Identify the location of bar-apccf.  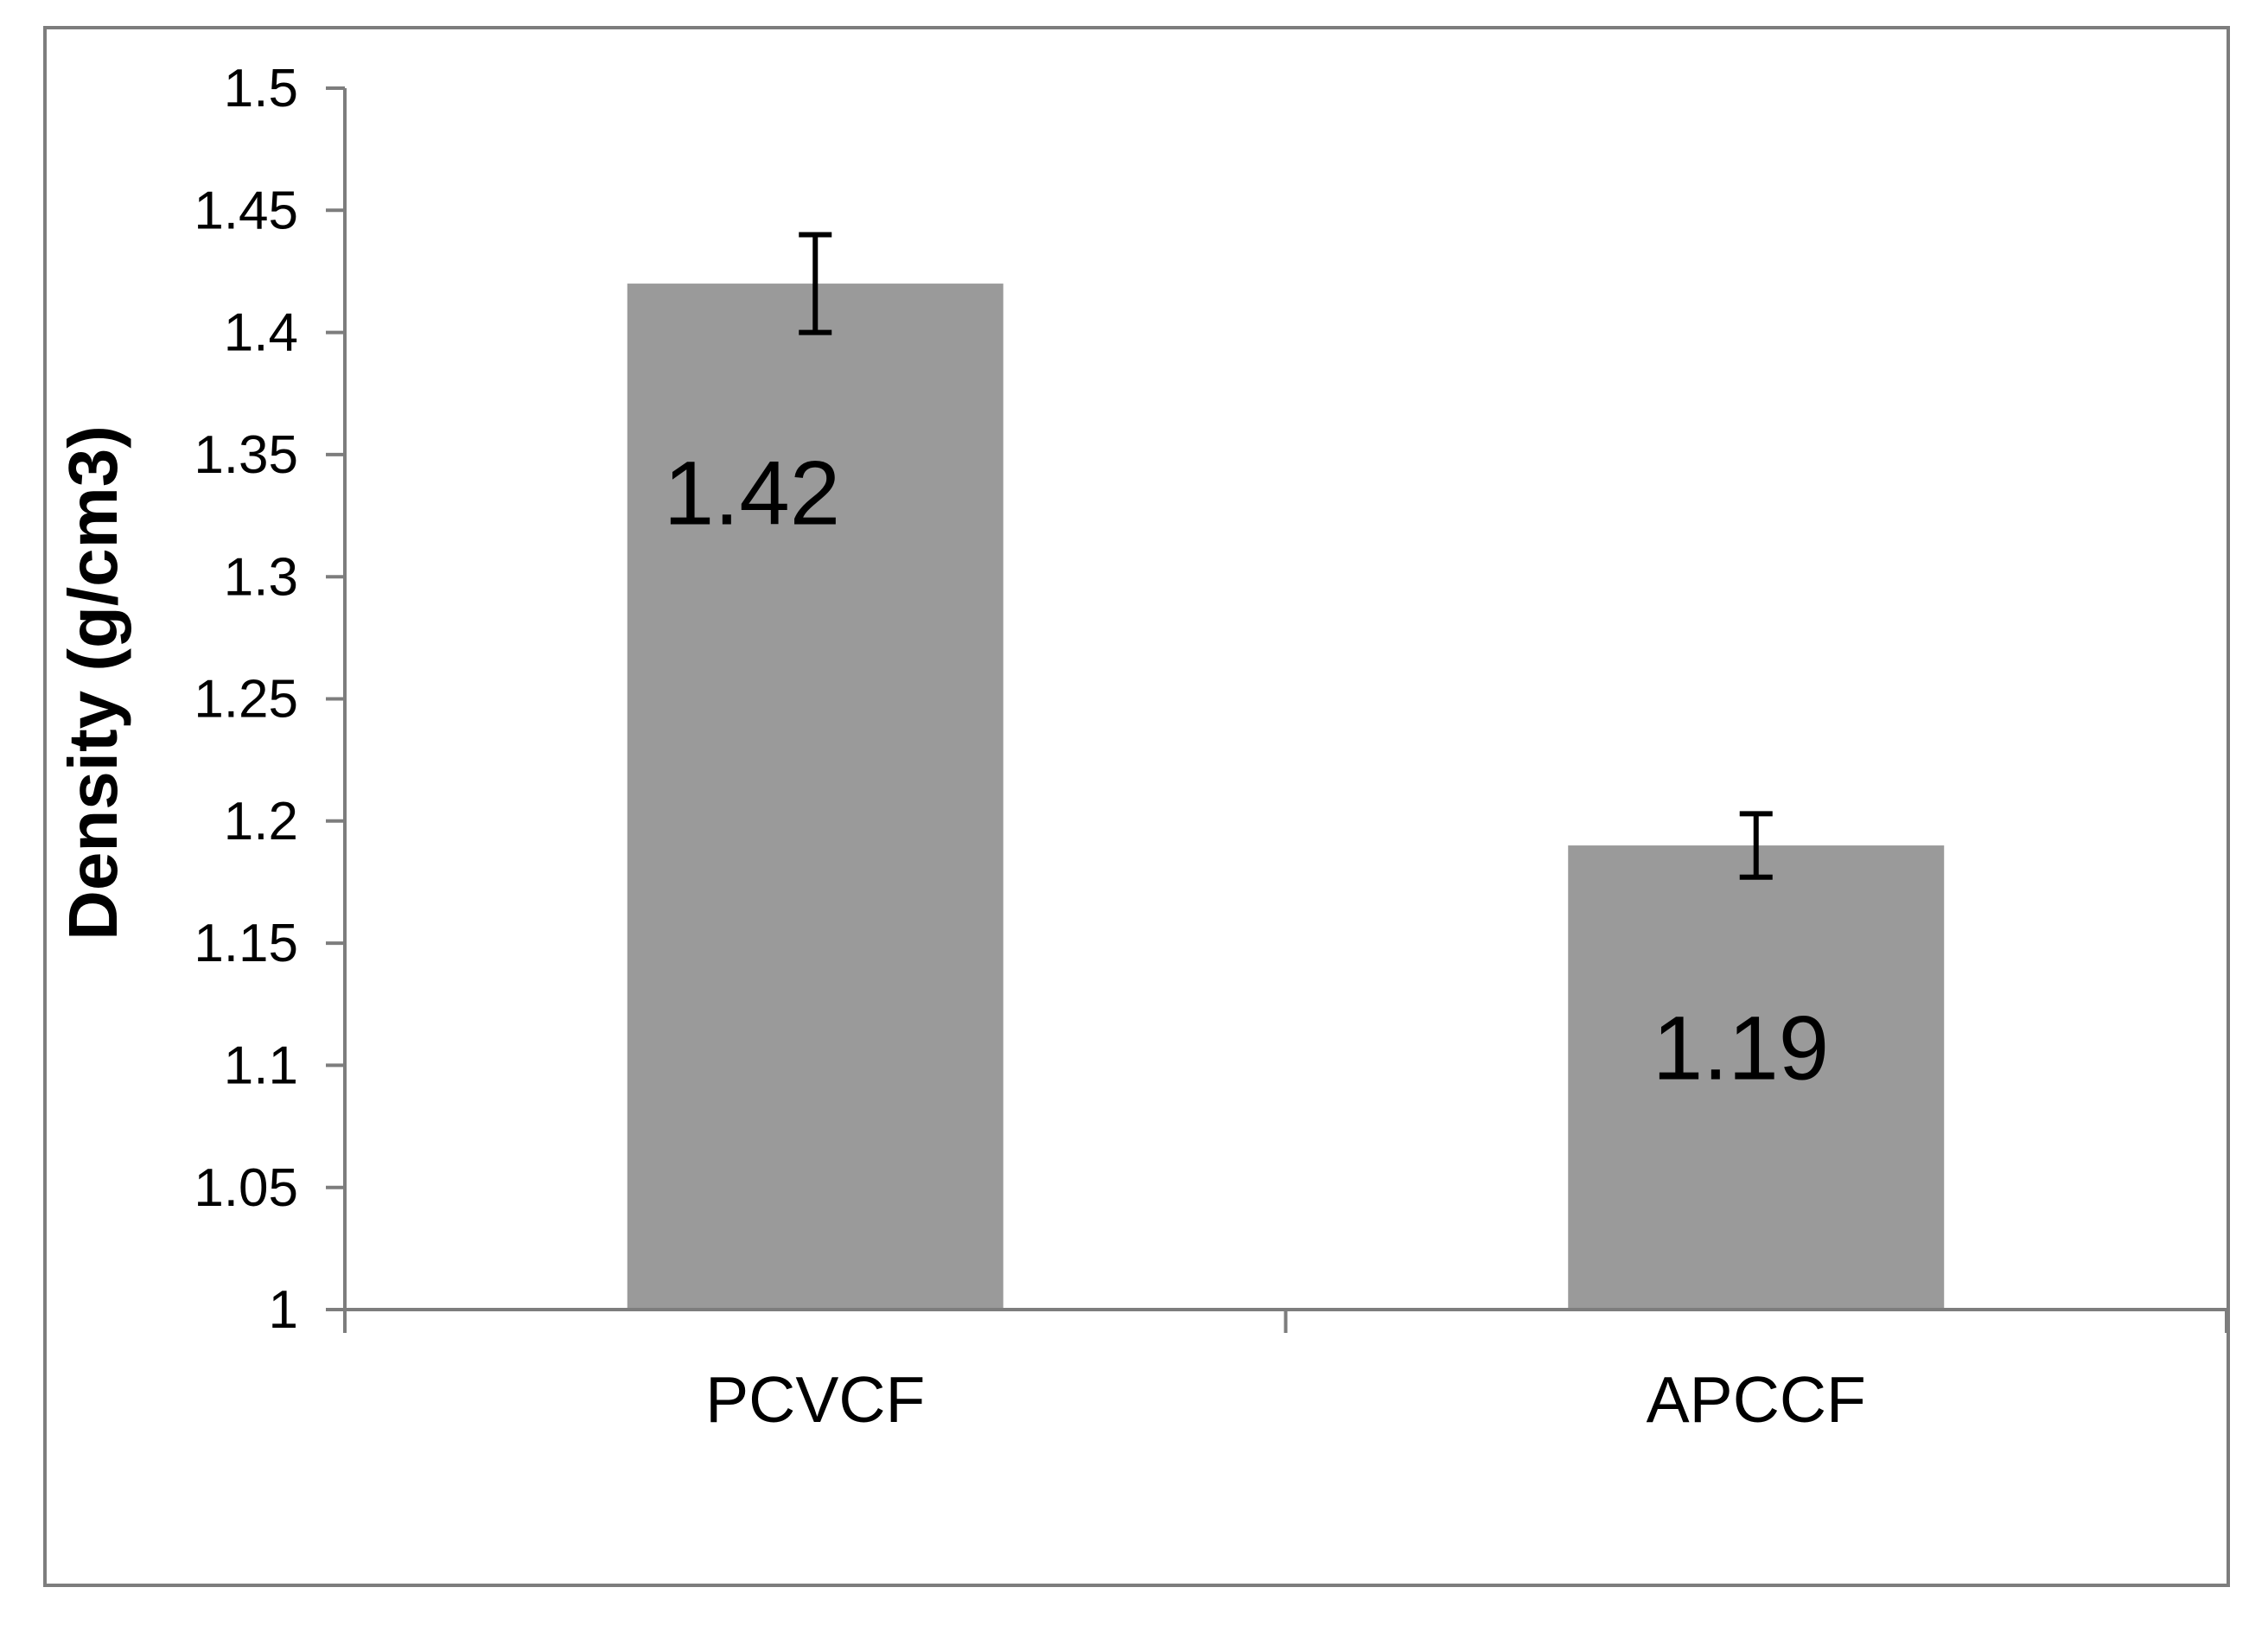
(1756, 1078).